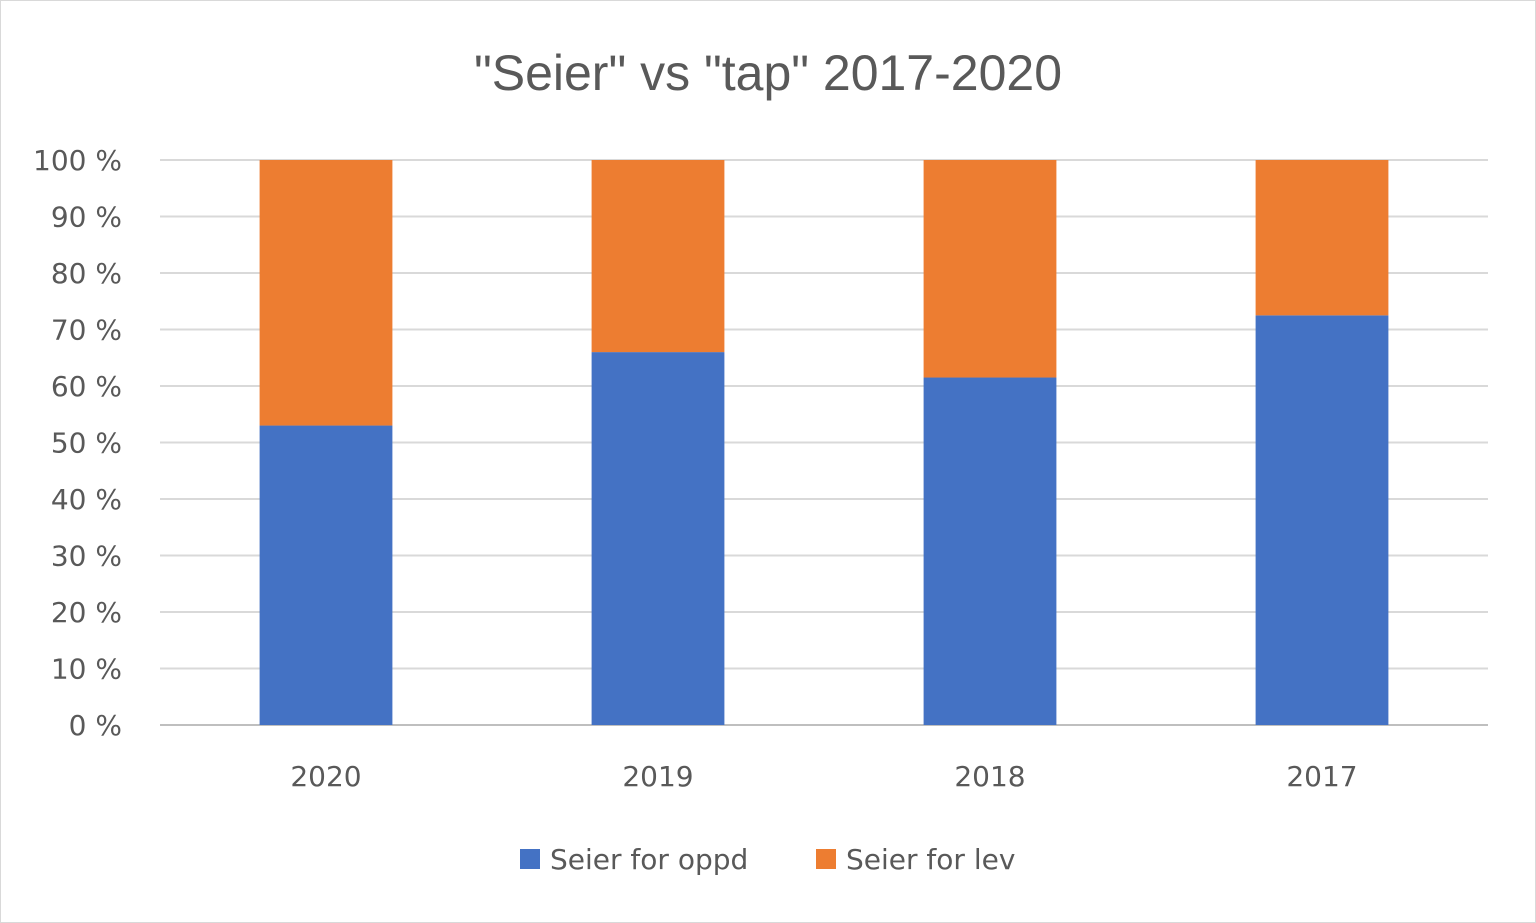 This screenshot has width=1536, height=923. Describe the element at coordinates (95, 725) in the screenshot. I see `y-tick-label: 0 %` at that location.